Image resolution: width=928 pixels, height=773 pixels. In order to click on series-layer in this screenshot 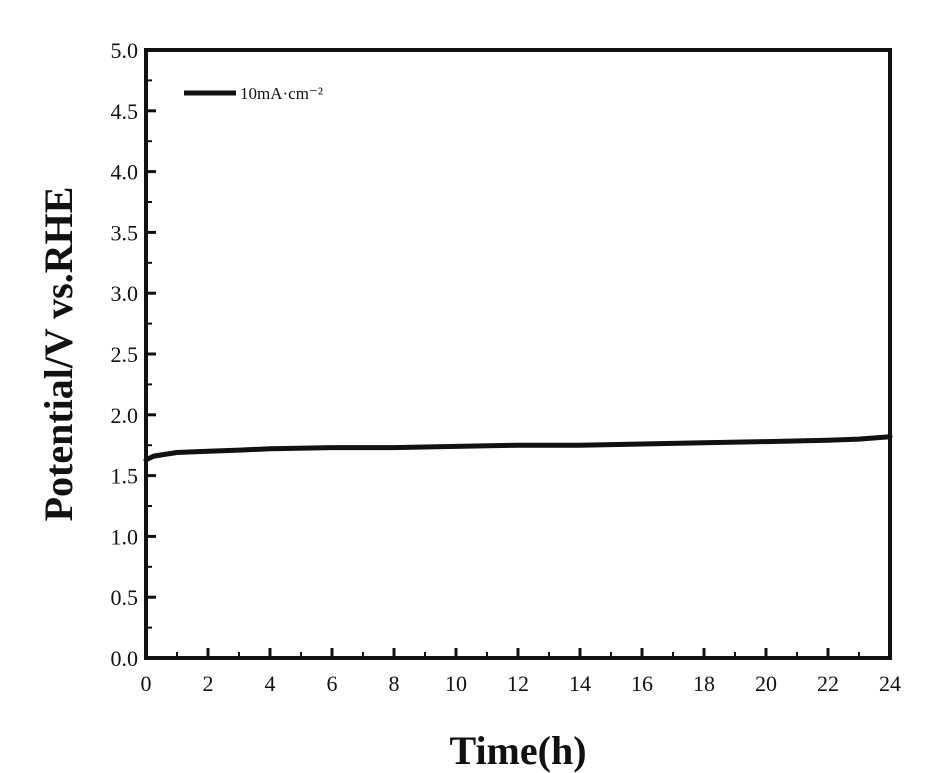, I will do `click(518, 448)`.